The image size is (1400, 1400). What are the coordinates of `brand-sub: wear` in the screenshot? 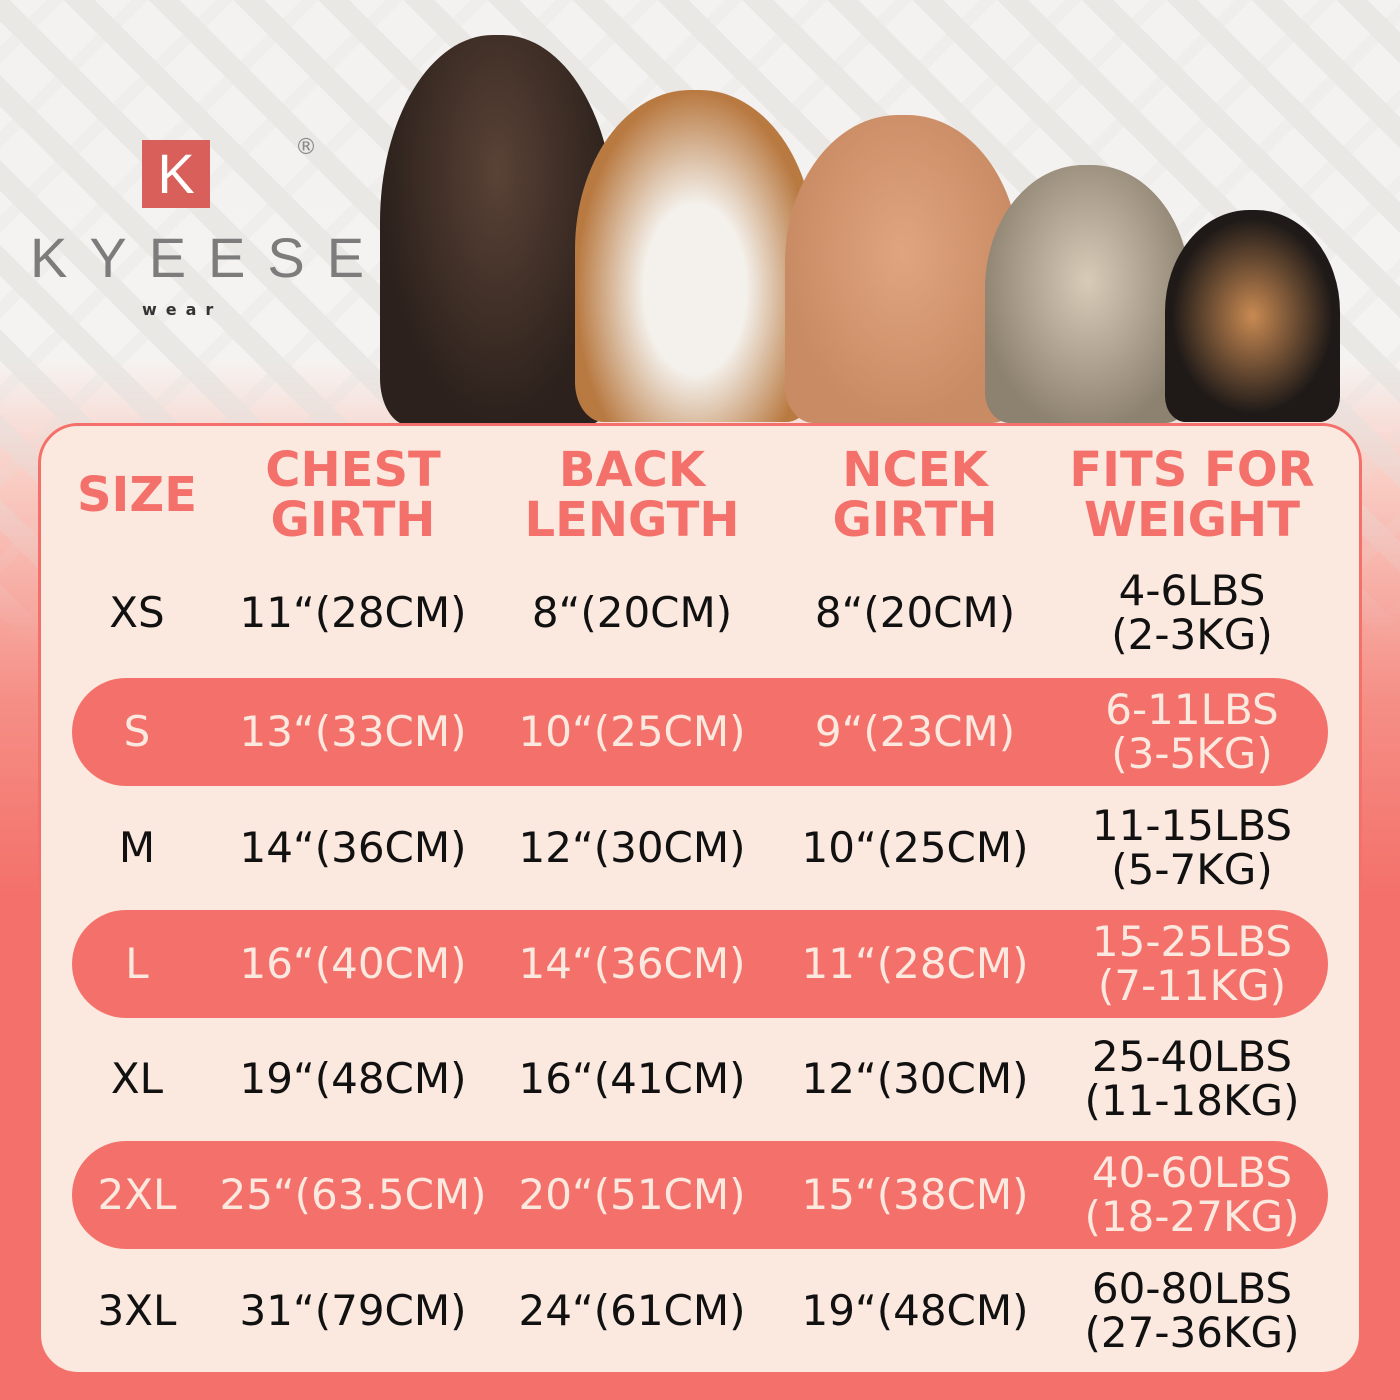 It's located at (182, 309).